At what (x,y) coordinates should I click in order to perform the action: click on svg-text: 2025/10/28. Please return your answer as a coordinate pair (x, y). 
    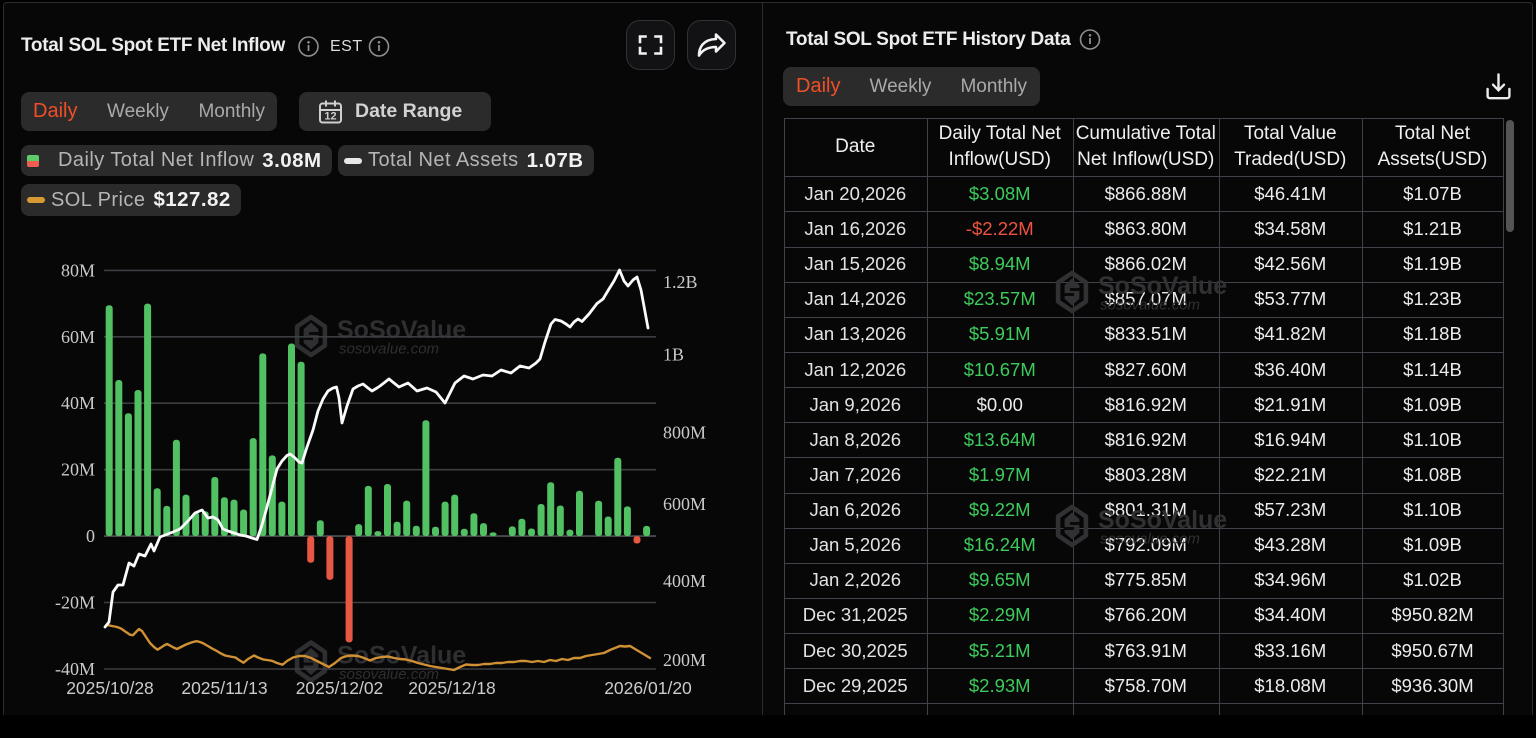
    Looking at the image, I should click on (110, 688).